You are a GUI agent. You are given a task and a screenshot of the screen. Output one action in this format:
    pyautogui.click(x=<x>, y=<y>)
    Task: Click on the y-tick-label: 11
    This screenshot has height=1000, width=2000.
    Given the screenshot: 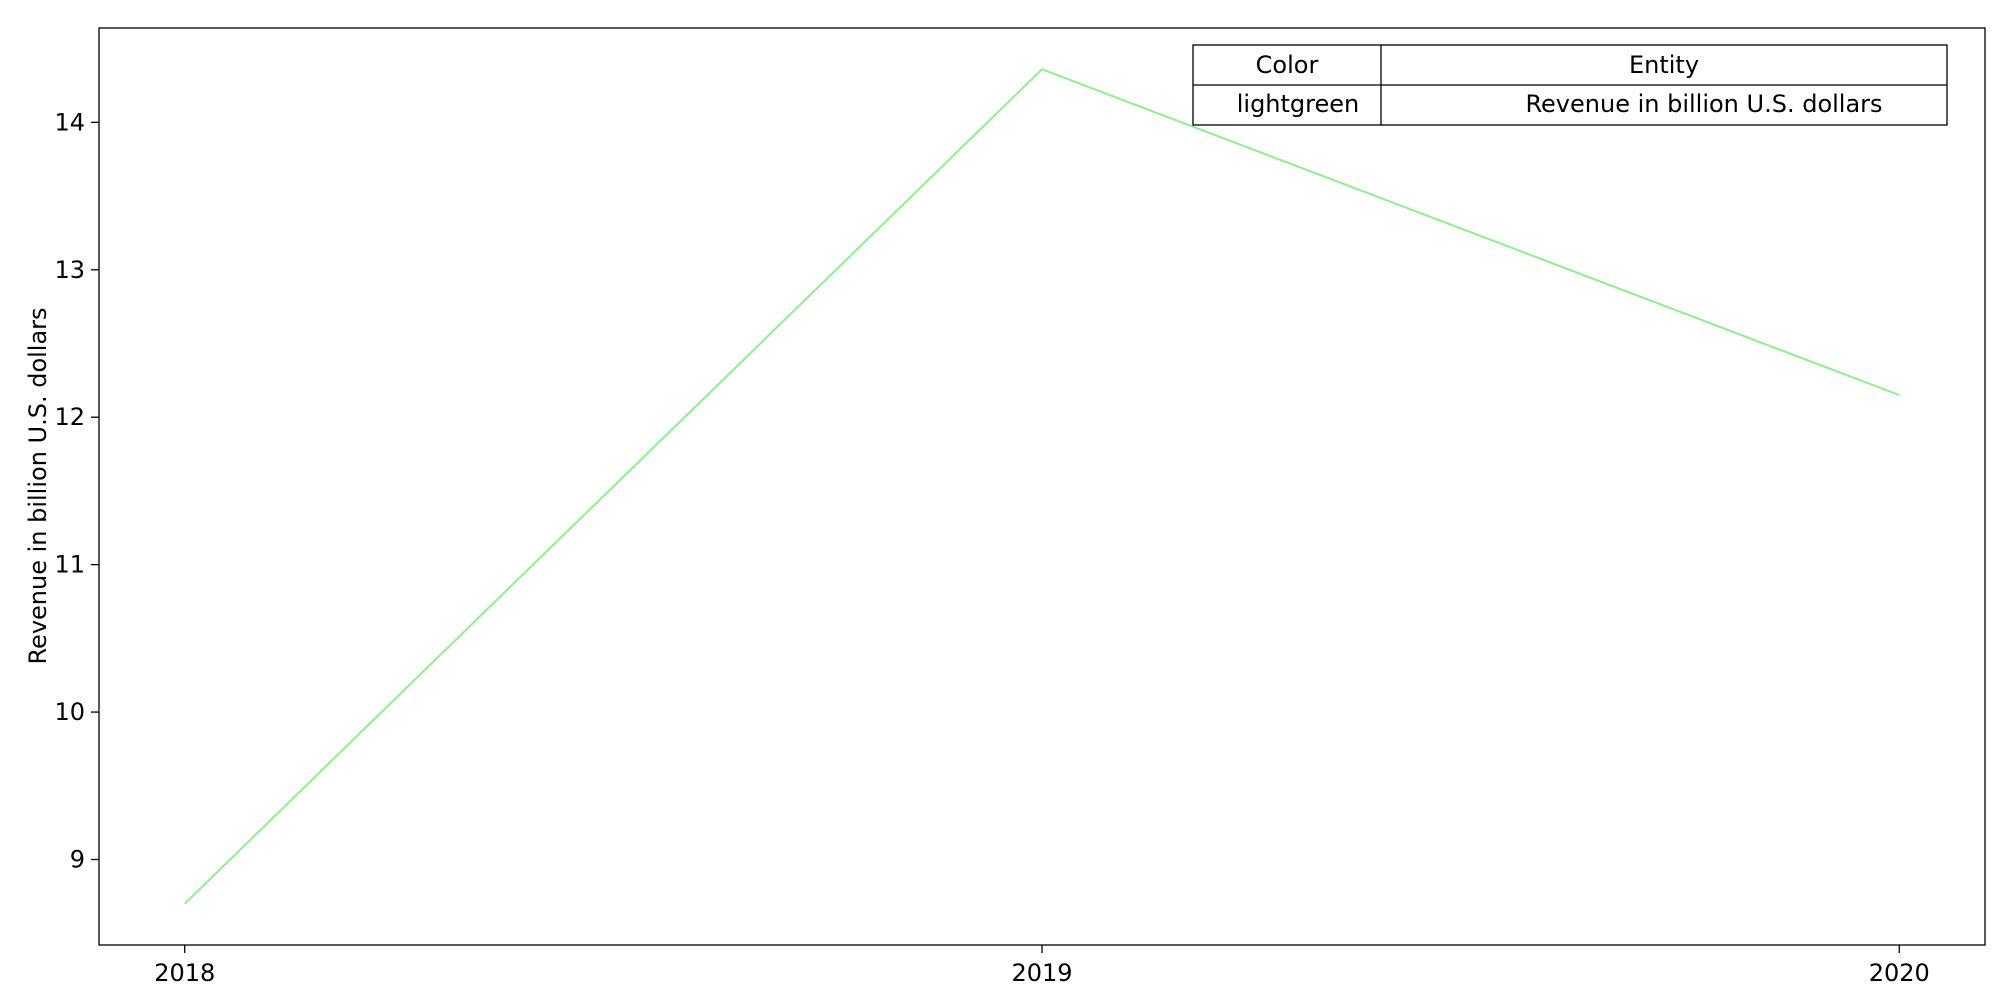 What is the action you would take?
    pyautogui.click(x=69, y=565)
    